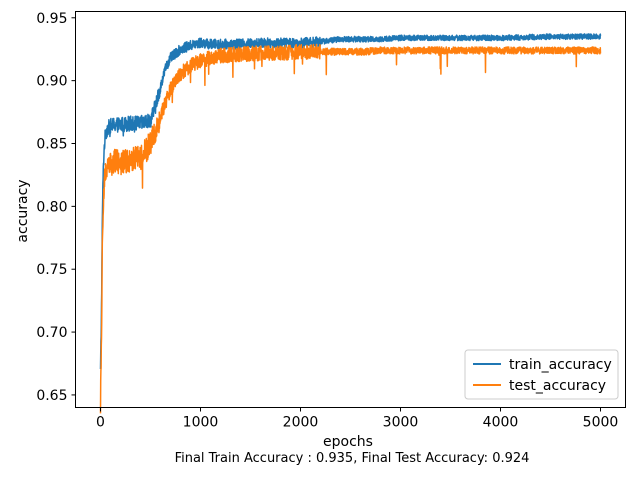  I want to click on y-tick-label: 0.85, so click(51, 145).